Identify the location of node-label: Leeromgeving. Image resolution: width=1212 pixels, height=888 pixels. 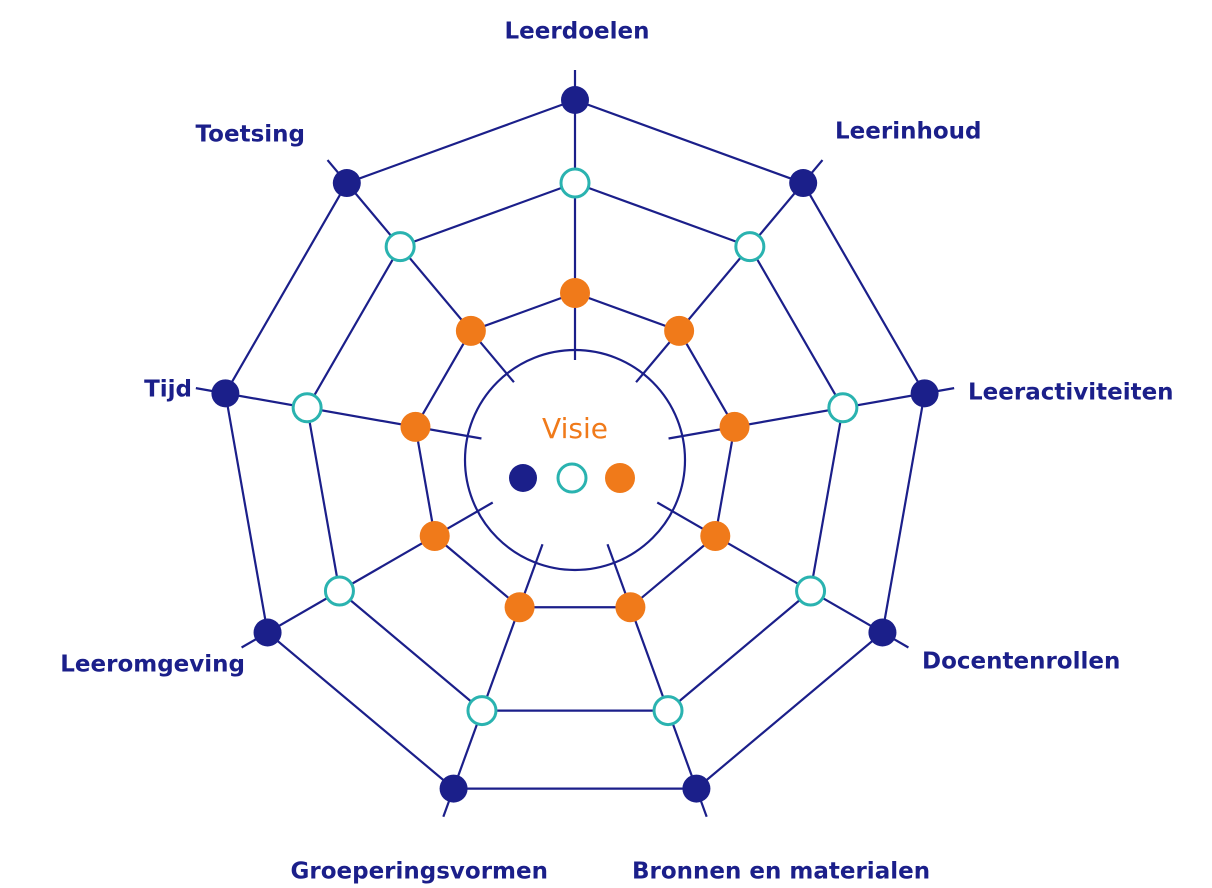
(152, 665).